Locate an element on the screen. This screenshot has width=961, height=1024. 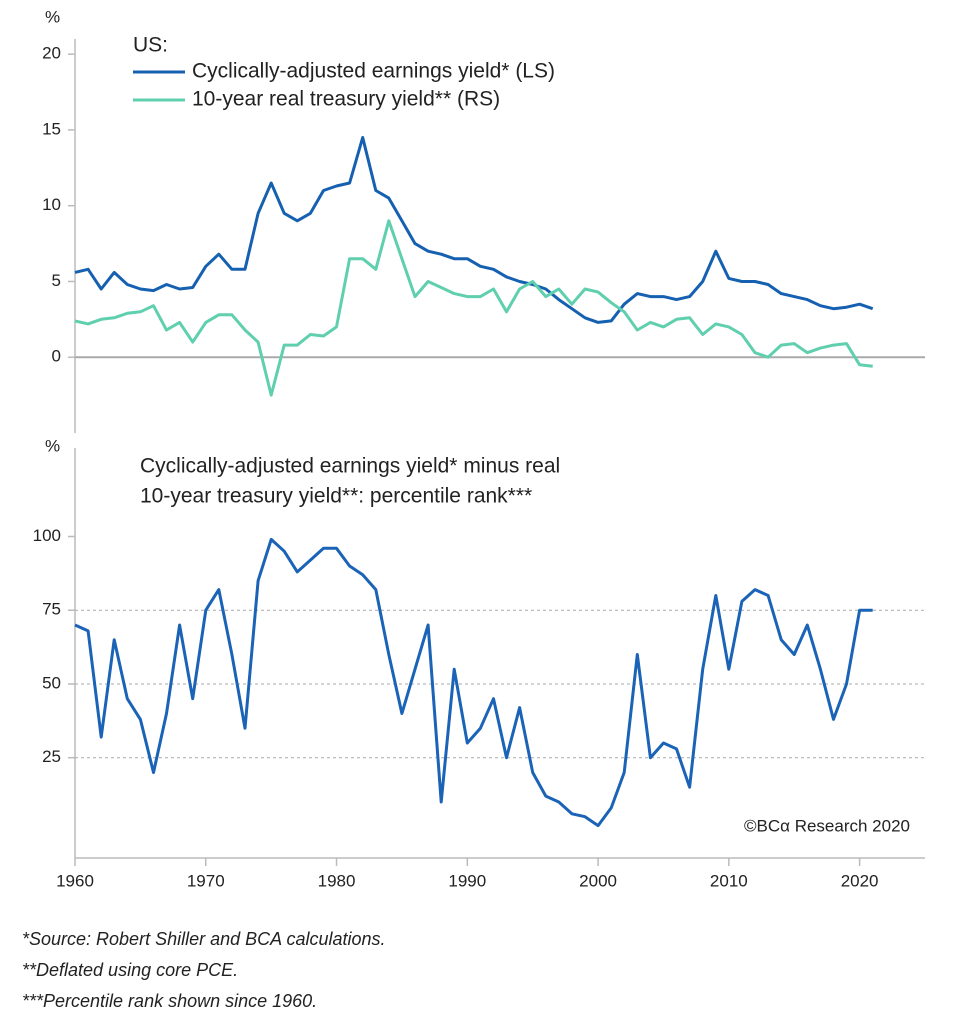
x-tick-label: 1990 is located at coordinates (467, 880).